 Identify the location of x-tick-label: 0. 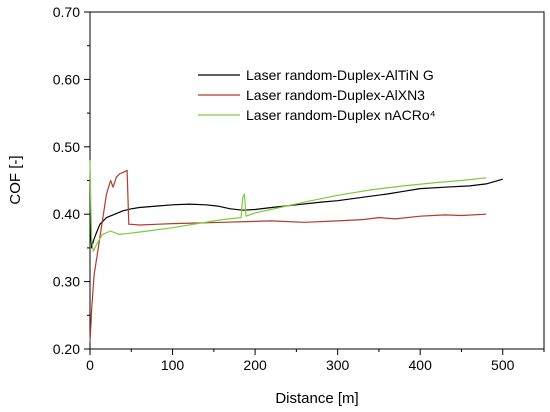
(90, 365).